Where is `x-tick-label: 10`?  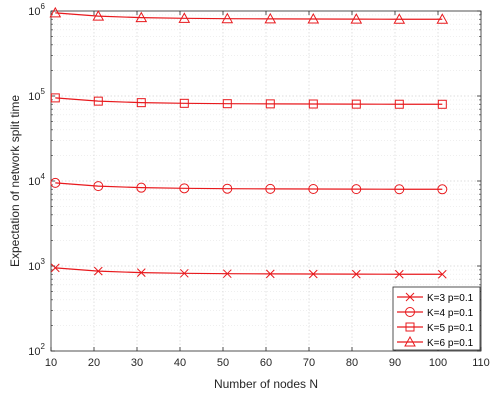 x-tick-label: 10 is located at coordinates (51, 363).